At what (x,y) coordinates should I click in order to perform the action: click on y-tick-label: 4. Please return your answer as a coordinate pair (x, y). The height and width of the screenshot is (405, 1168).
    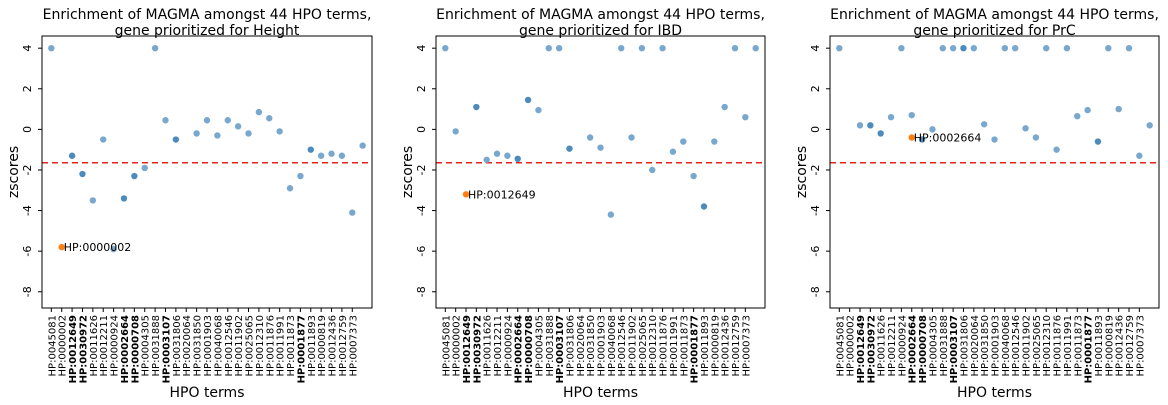
    Looking at the image, I should click on (27, 48).